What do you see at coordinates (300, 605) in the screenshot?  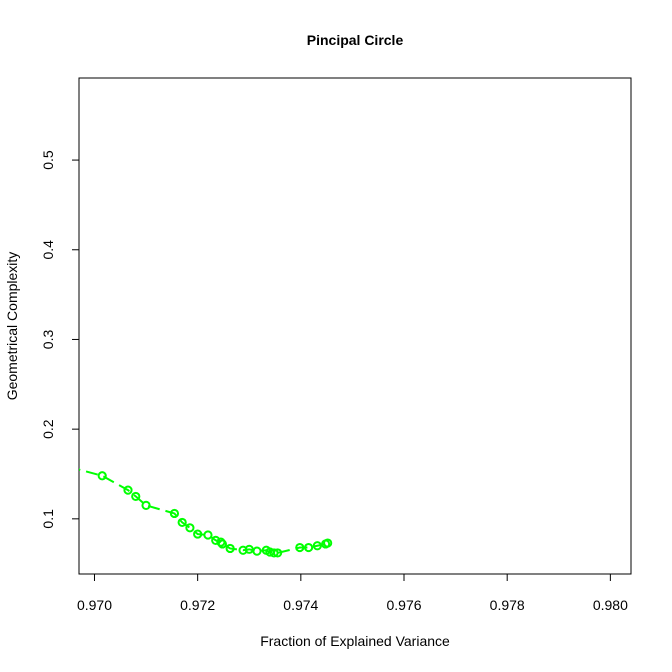 I see `x-tick-label: 0.974` at bounding box center [300, 605].